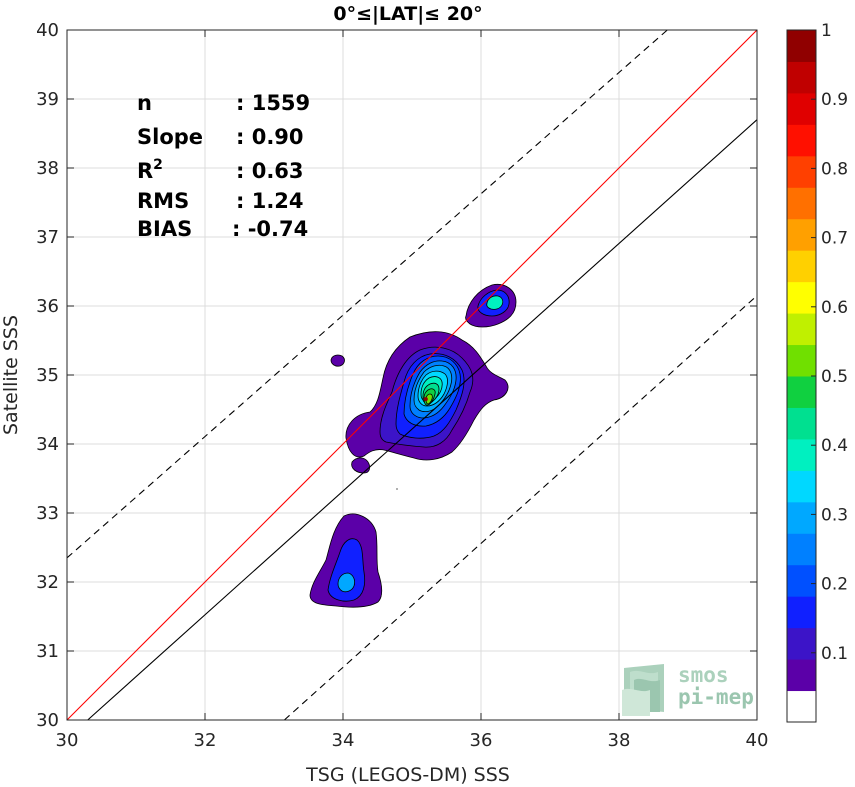  I want to click on colorbar-tick-label: 0.8, so click(834, 169).